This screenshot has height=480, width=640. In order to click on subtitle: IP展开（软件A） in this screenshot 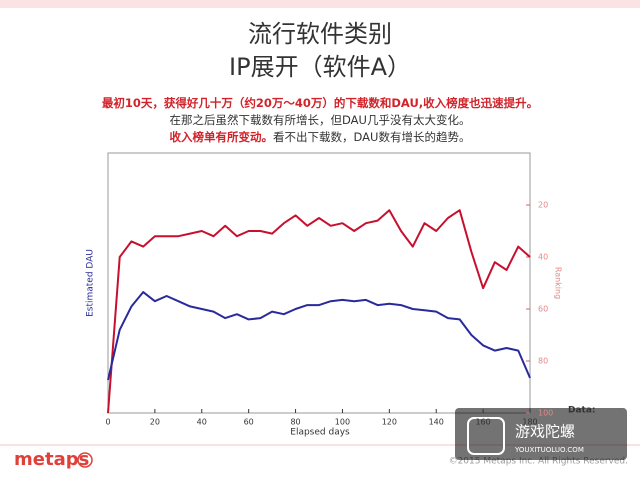, I will do `click(320, 67)`.